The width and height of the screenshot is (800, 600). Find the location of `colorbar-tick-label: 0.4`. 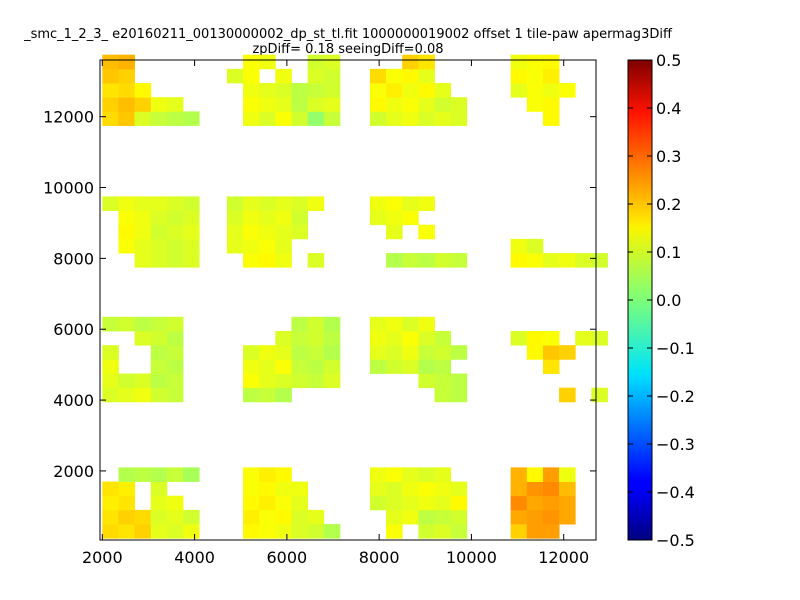

colorbar-tick-label: 0.4 is located at coordinates (668, 108).